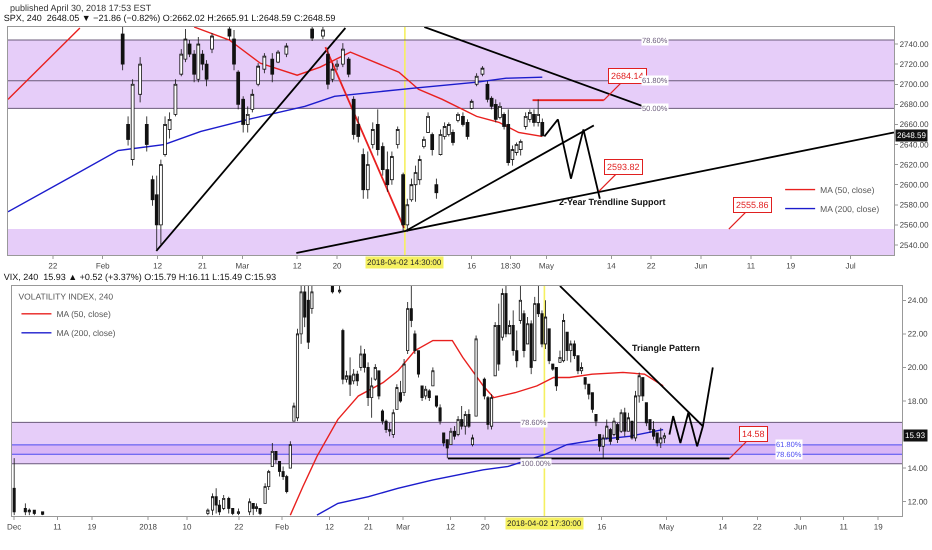 The height and width of the screenshot is (550, 932). I want to click on x-tick-label: 18:30, so click(510, 266).